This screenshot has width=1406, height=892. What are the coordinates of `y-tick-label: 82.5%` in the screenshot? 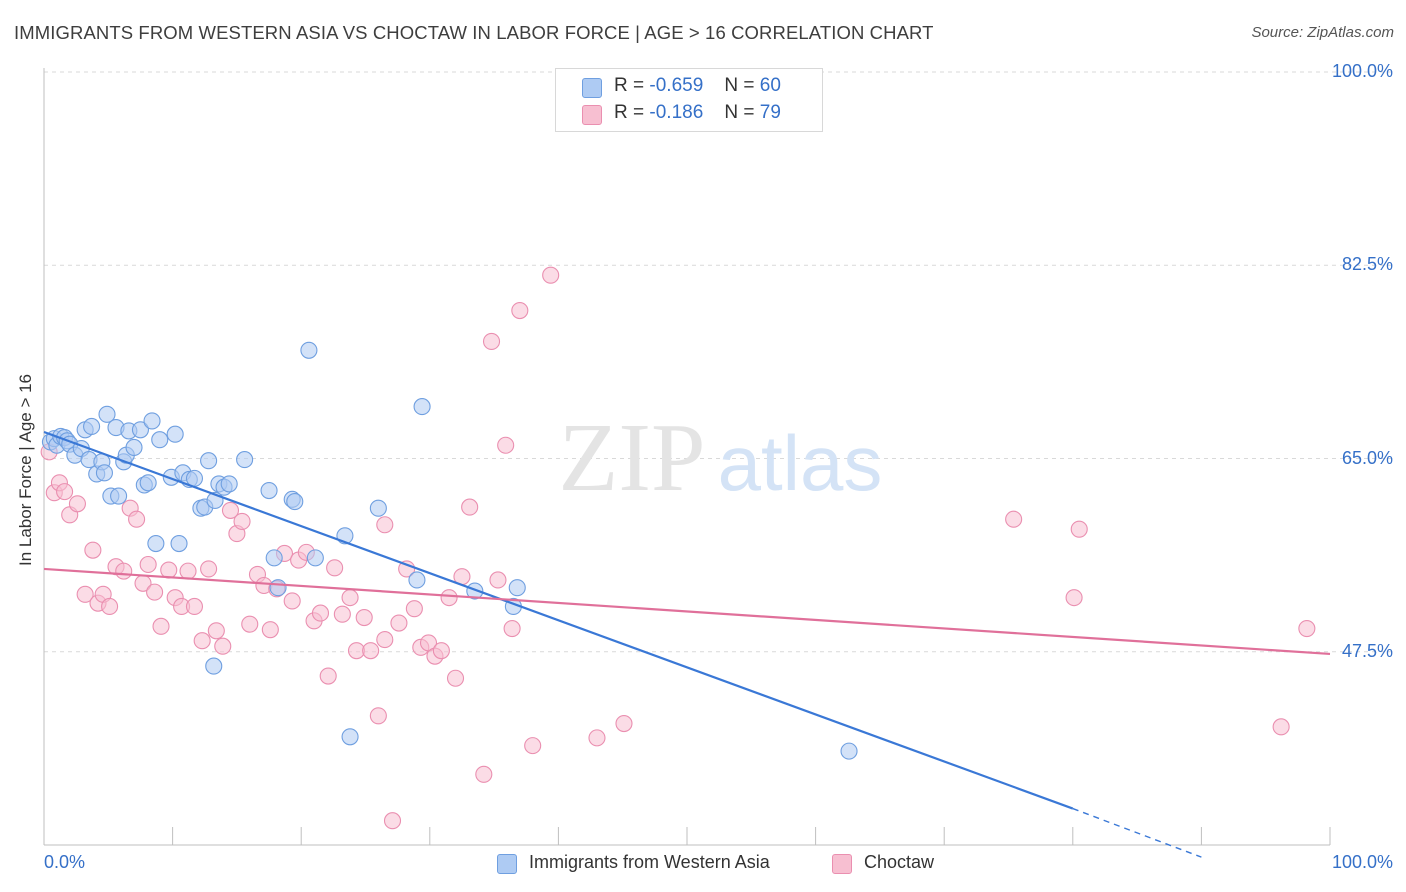 It's located at (1367, 264).